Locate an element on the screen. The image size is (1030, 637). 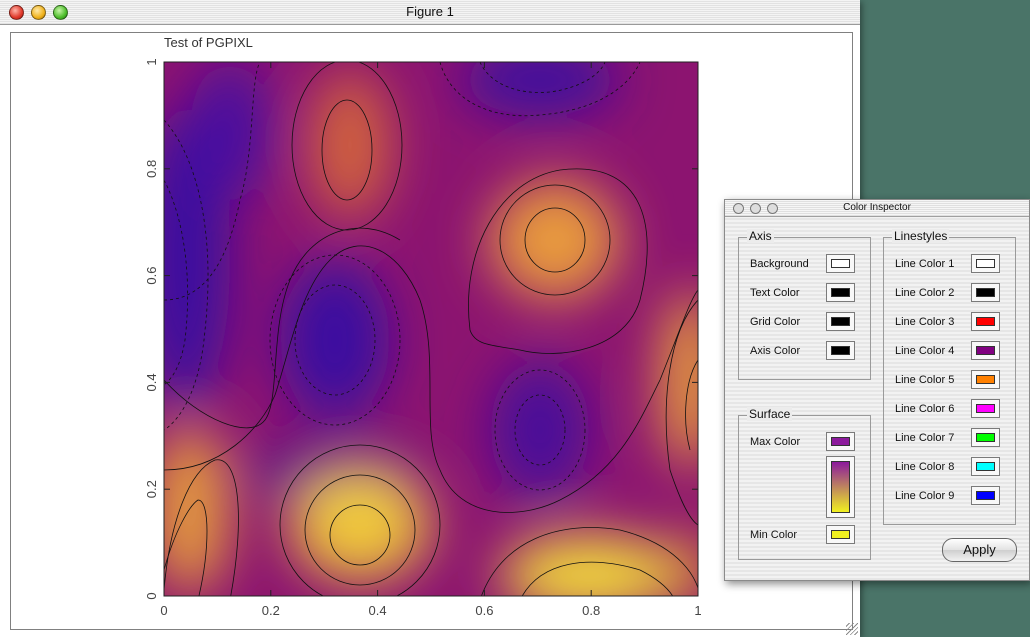
resize-grip is located at coordinates (852, 629).